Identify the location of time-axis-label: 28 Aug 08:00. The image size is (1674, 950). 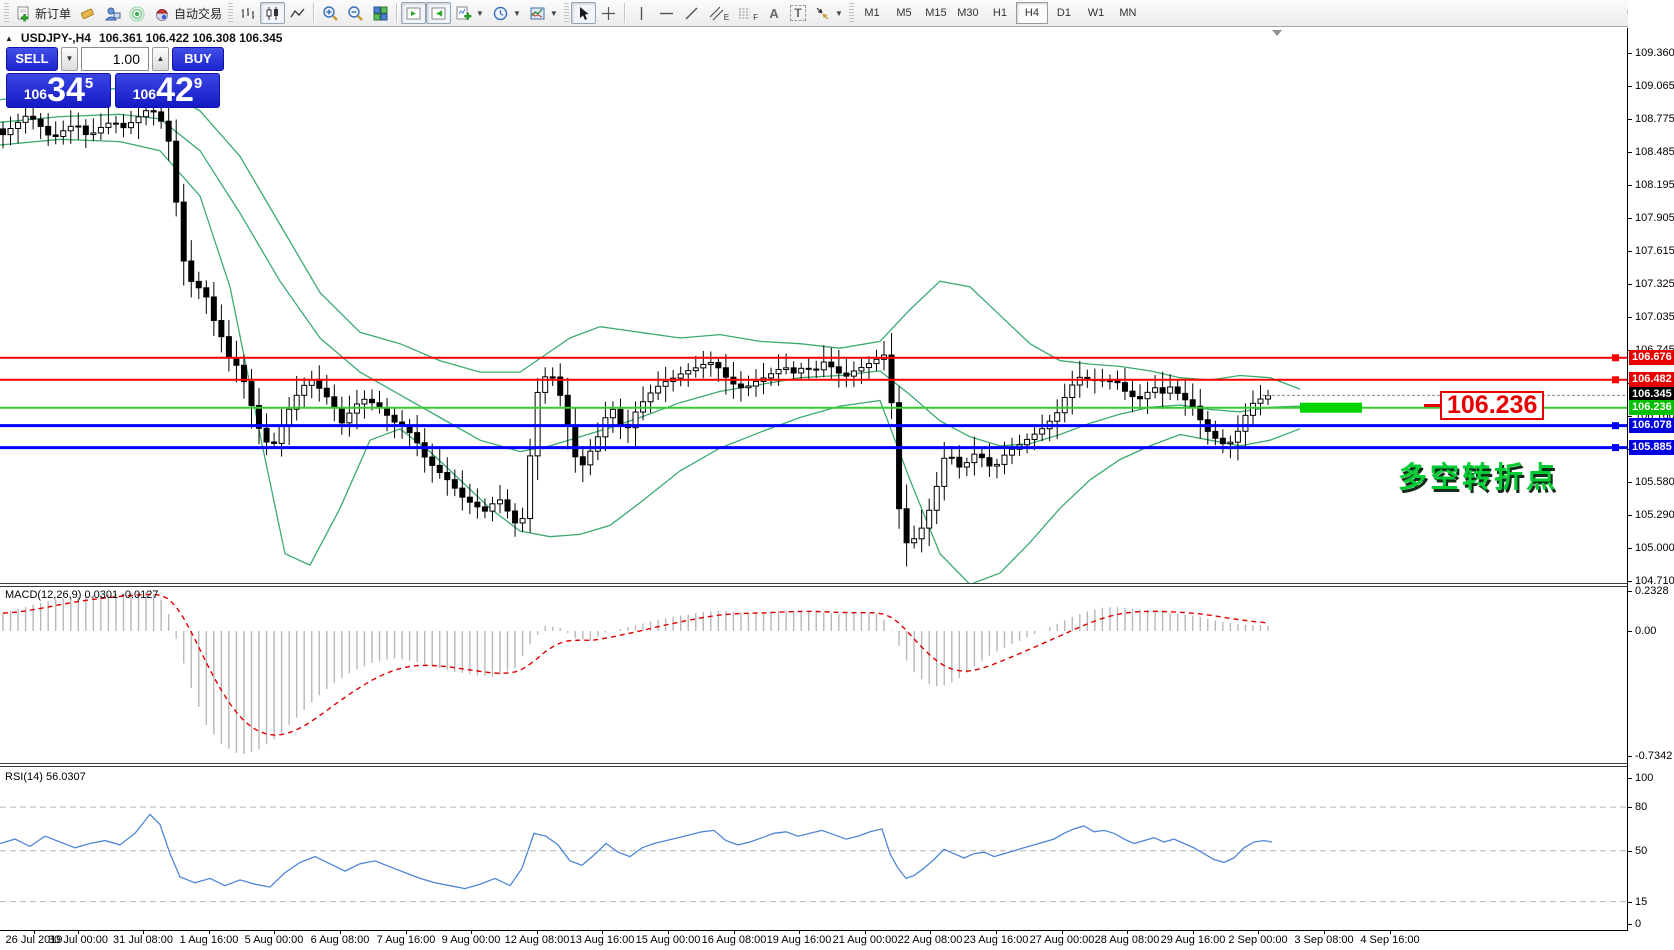
(1127, 940).